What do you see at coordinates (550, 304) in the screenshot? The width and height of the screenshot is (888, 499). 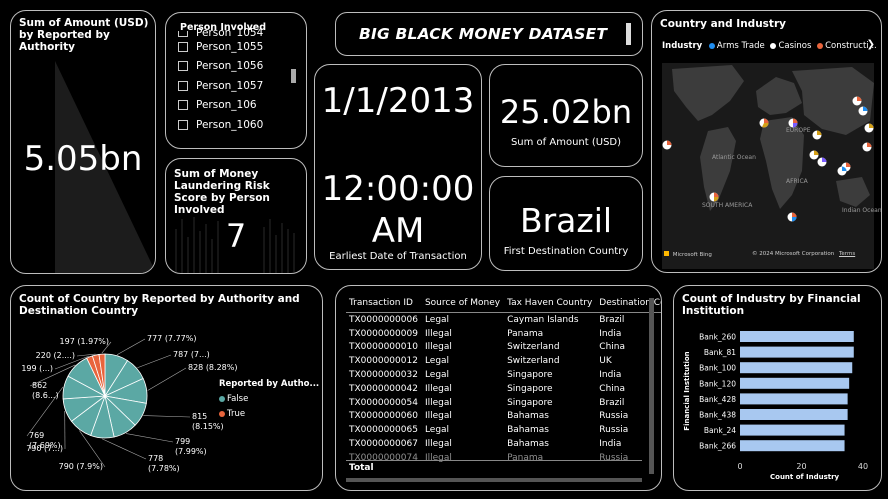 I see `column-header: Tax Haven Country` at bounding box center [550, 304].